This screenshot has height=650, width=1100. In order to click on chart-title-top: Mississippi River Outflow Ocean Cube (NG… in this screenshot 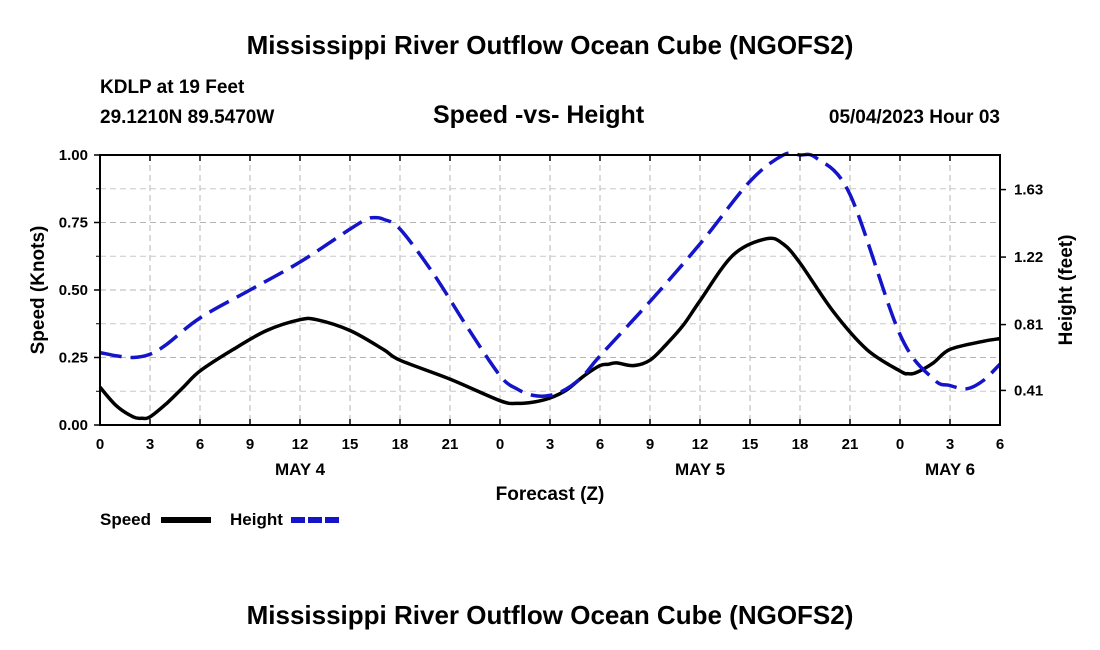, I will do `click(550, 45)`.